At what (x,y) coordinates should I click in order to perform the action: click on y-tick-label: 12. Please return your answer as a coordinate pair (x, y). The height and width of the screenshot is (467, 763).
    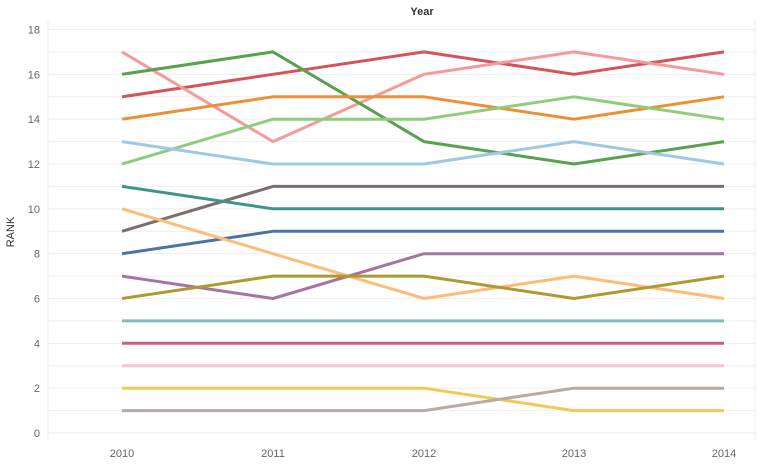
    Looking at the image, I should click on (34, 165).